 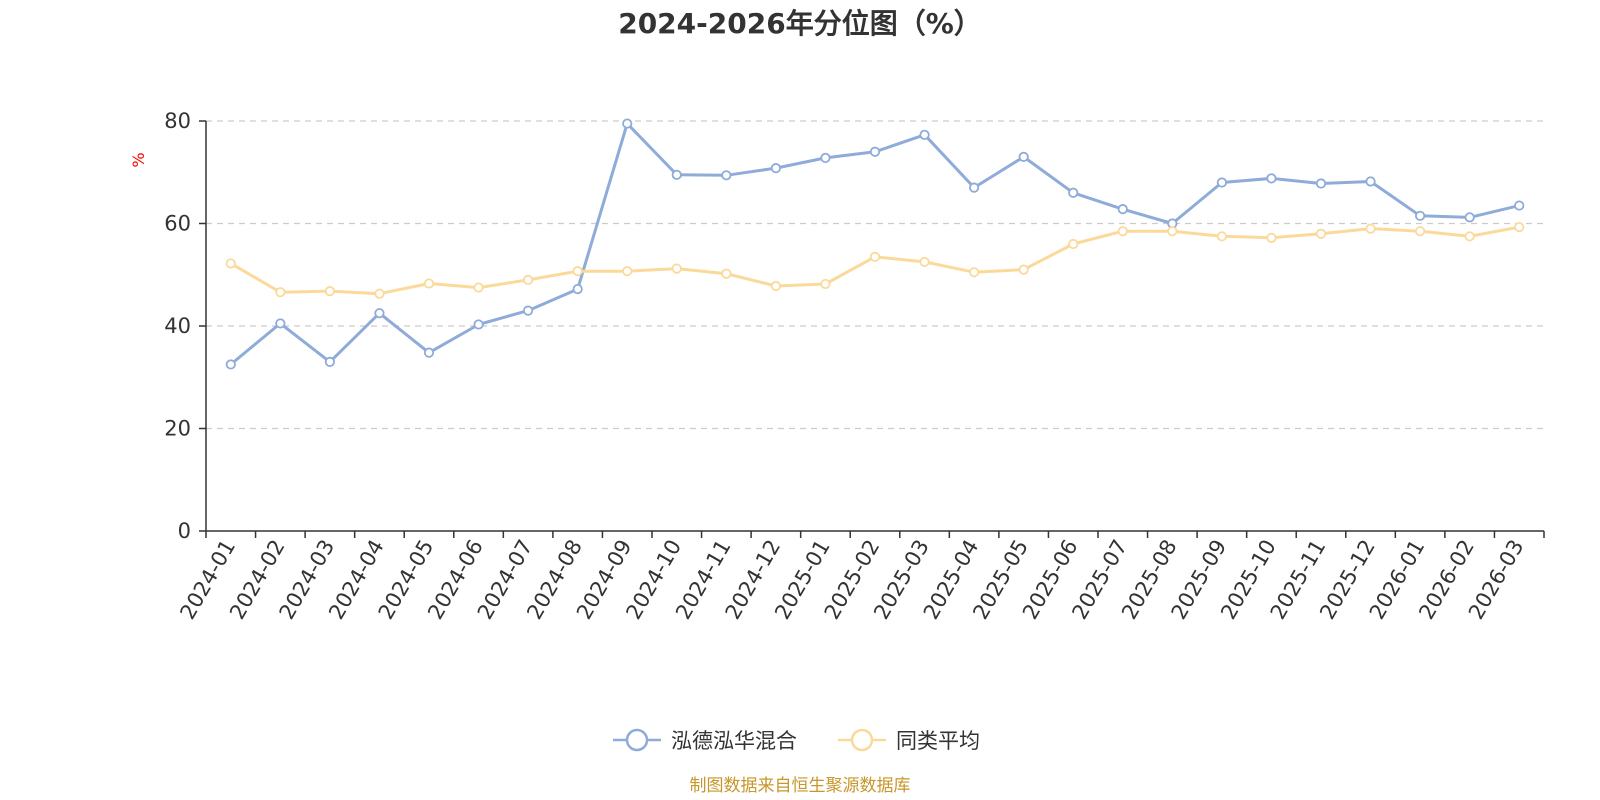 What do you see at coordinates (138, 159) in the screenshot?
I see `y-axis-label: %` at bounding box center [138, 159].